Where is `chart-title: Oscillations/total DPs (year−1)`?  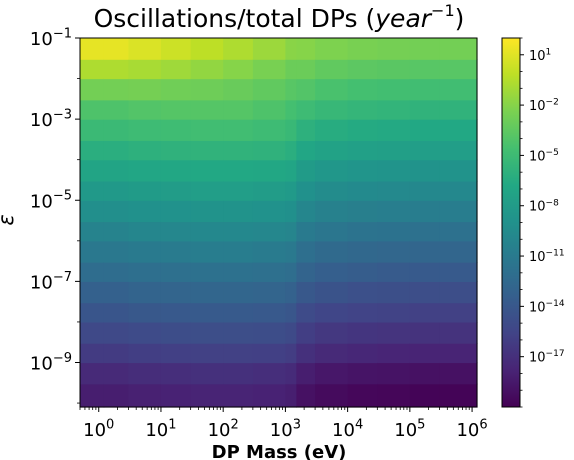
chart-title: Oscillations/total DPs (year−1) is located at coordinates (279, 17).